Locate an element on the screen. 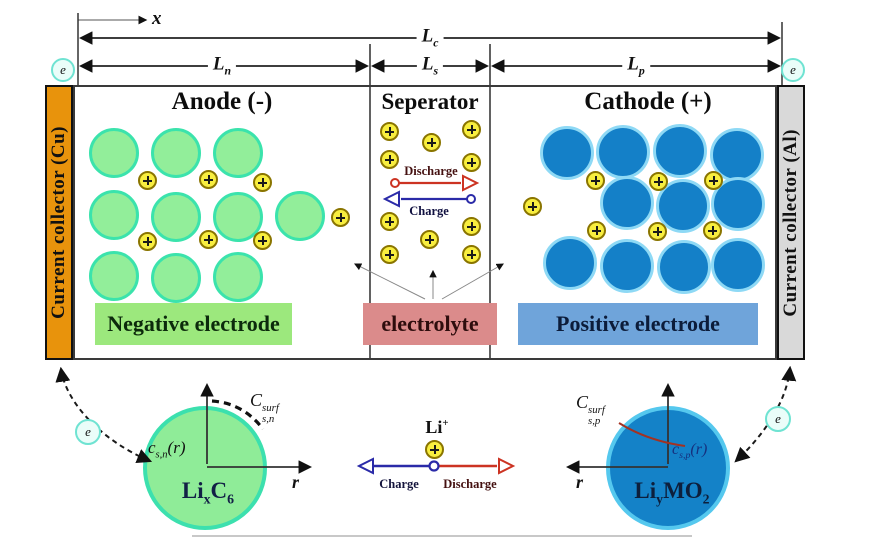 This screenshot has height=540, width=880. li-origin-circle is located at coordinates (434, 466).